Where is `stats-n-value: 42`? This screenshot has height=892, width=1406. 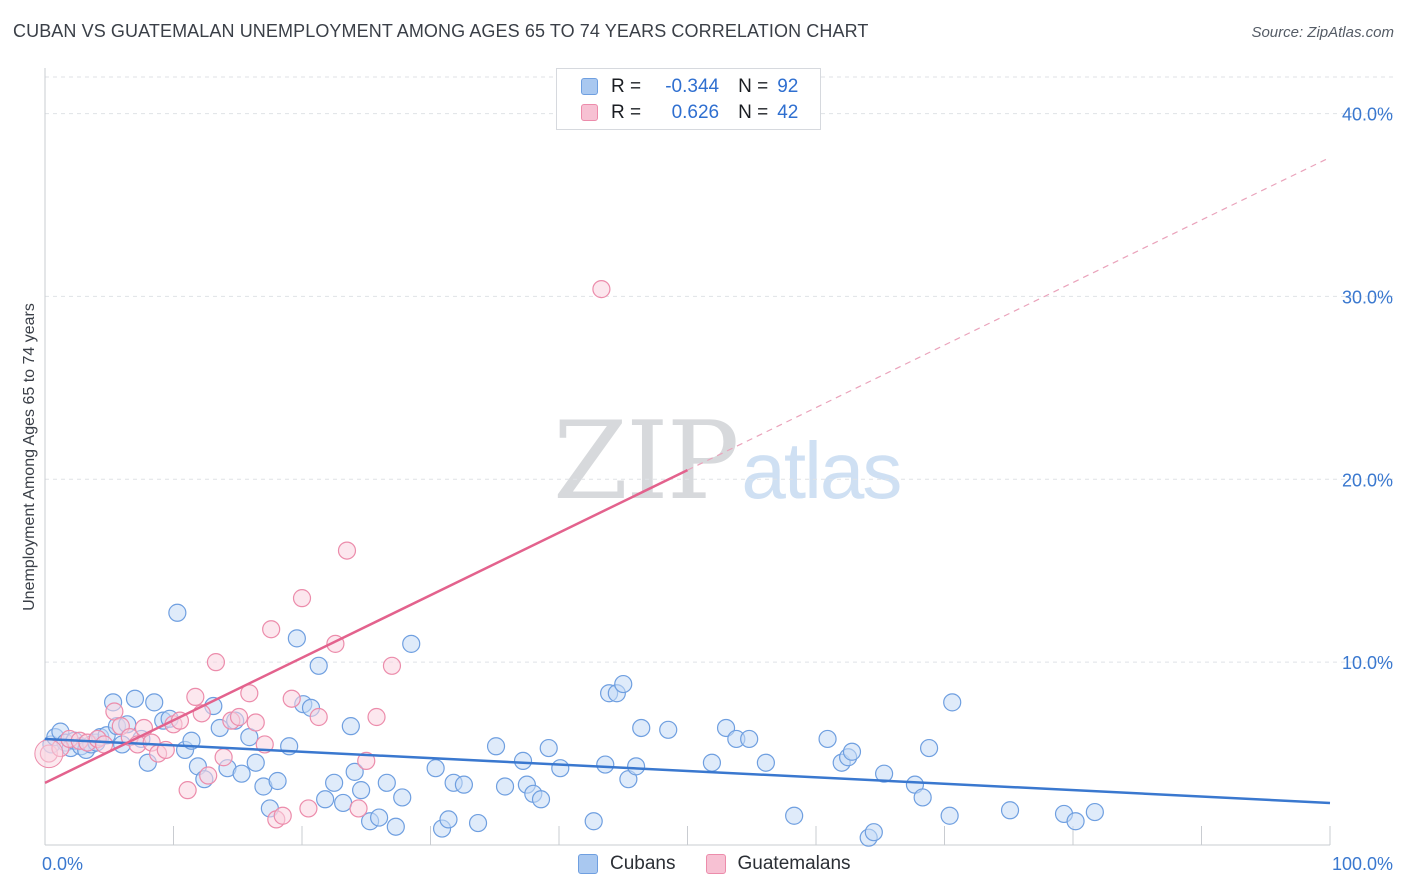
stats-n-value: 42 is located at coordinates (788, 112).